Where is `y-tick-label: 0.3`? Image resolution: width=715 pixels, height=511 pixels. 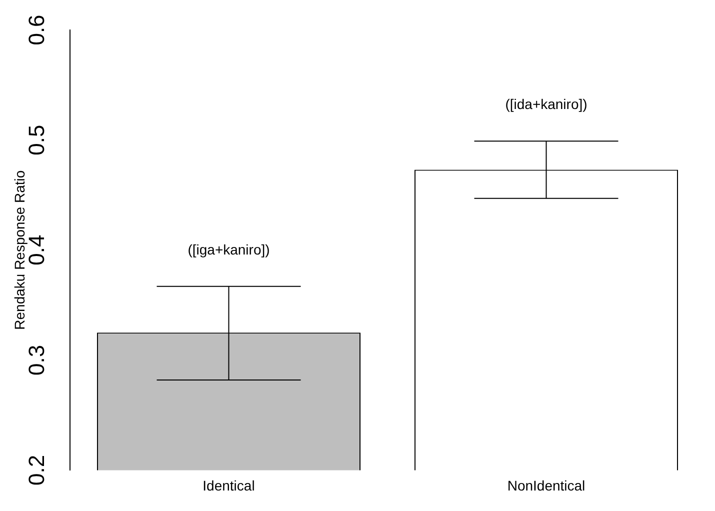 y-tick-label: 0.3 is located at coordinates (37, 360).